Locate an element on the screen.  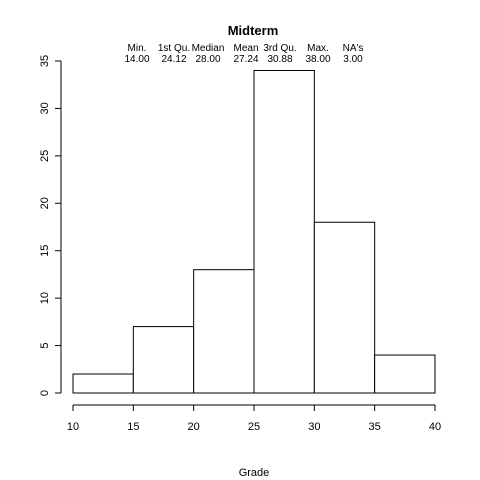
y-axis: 0 5 10 15 20 25 30 35 is located at coordinates (50, 225).